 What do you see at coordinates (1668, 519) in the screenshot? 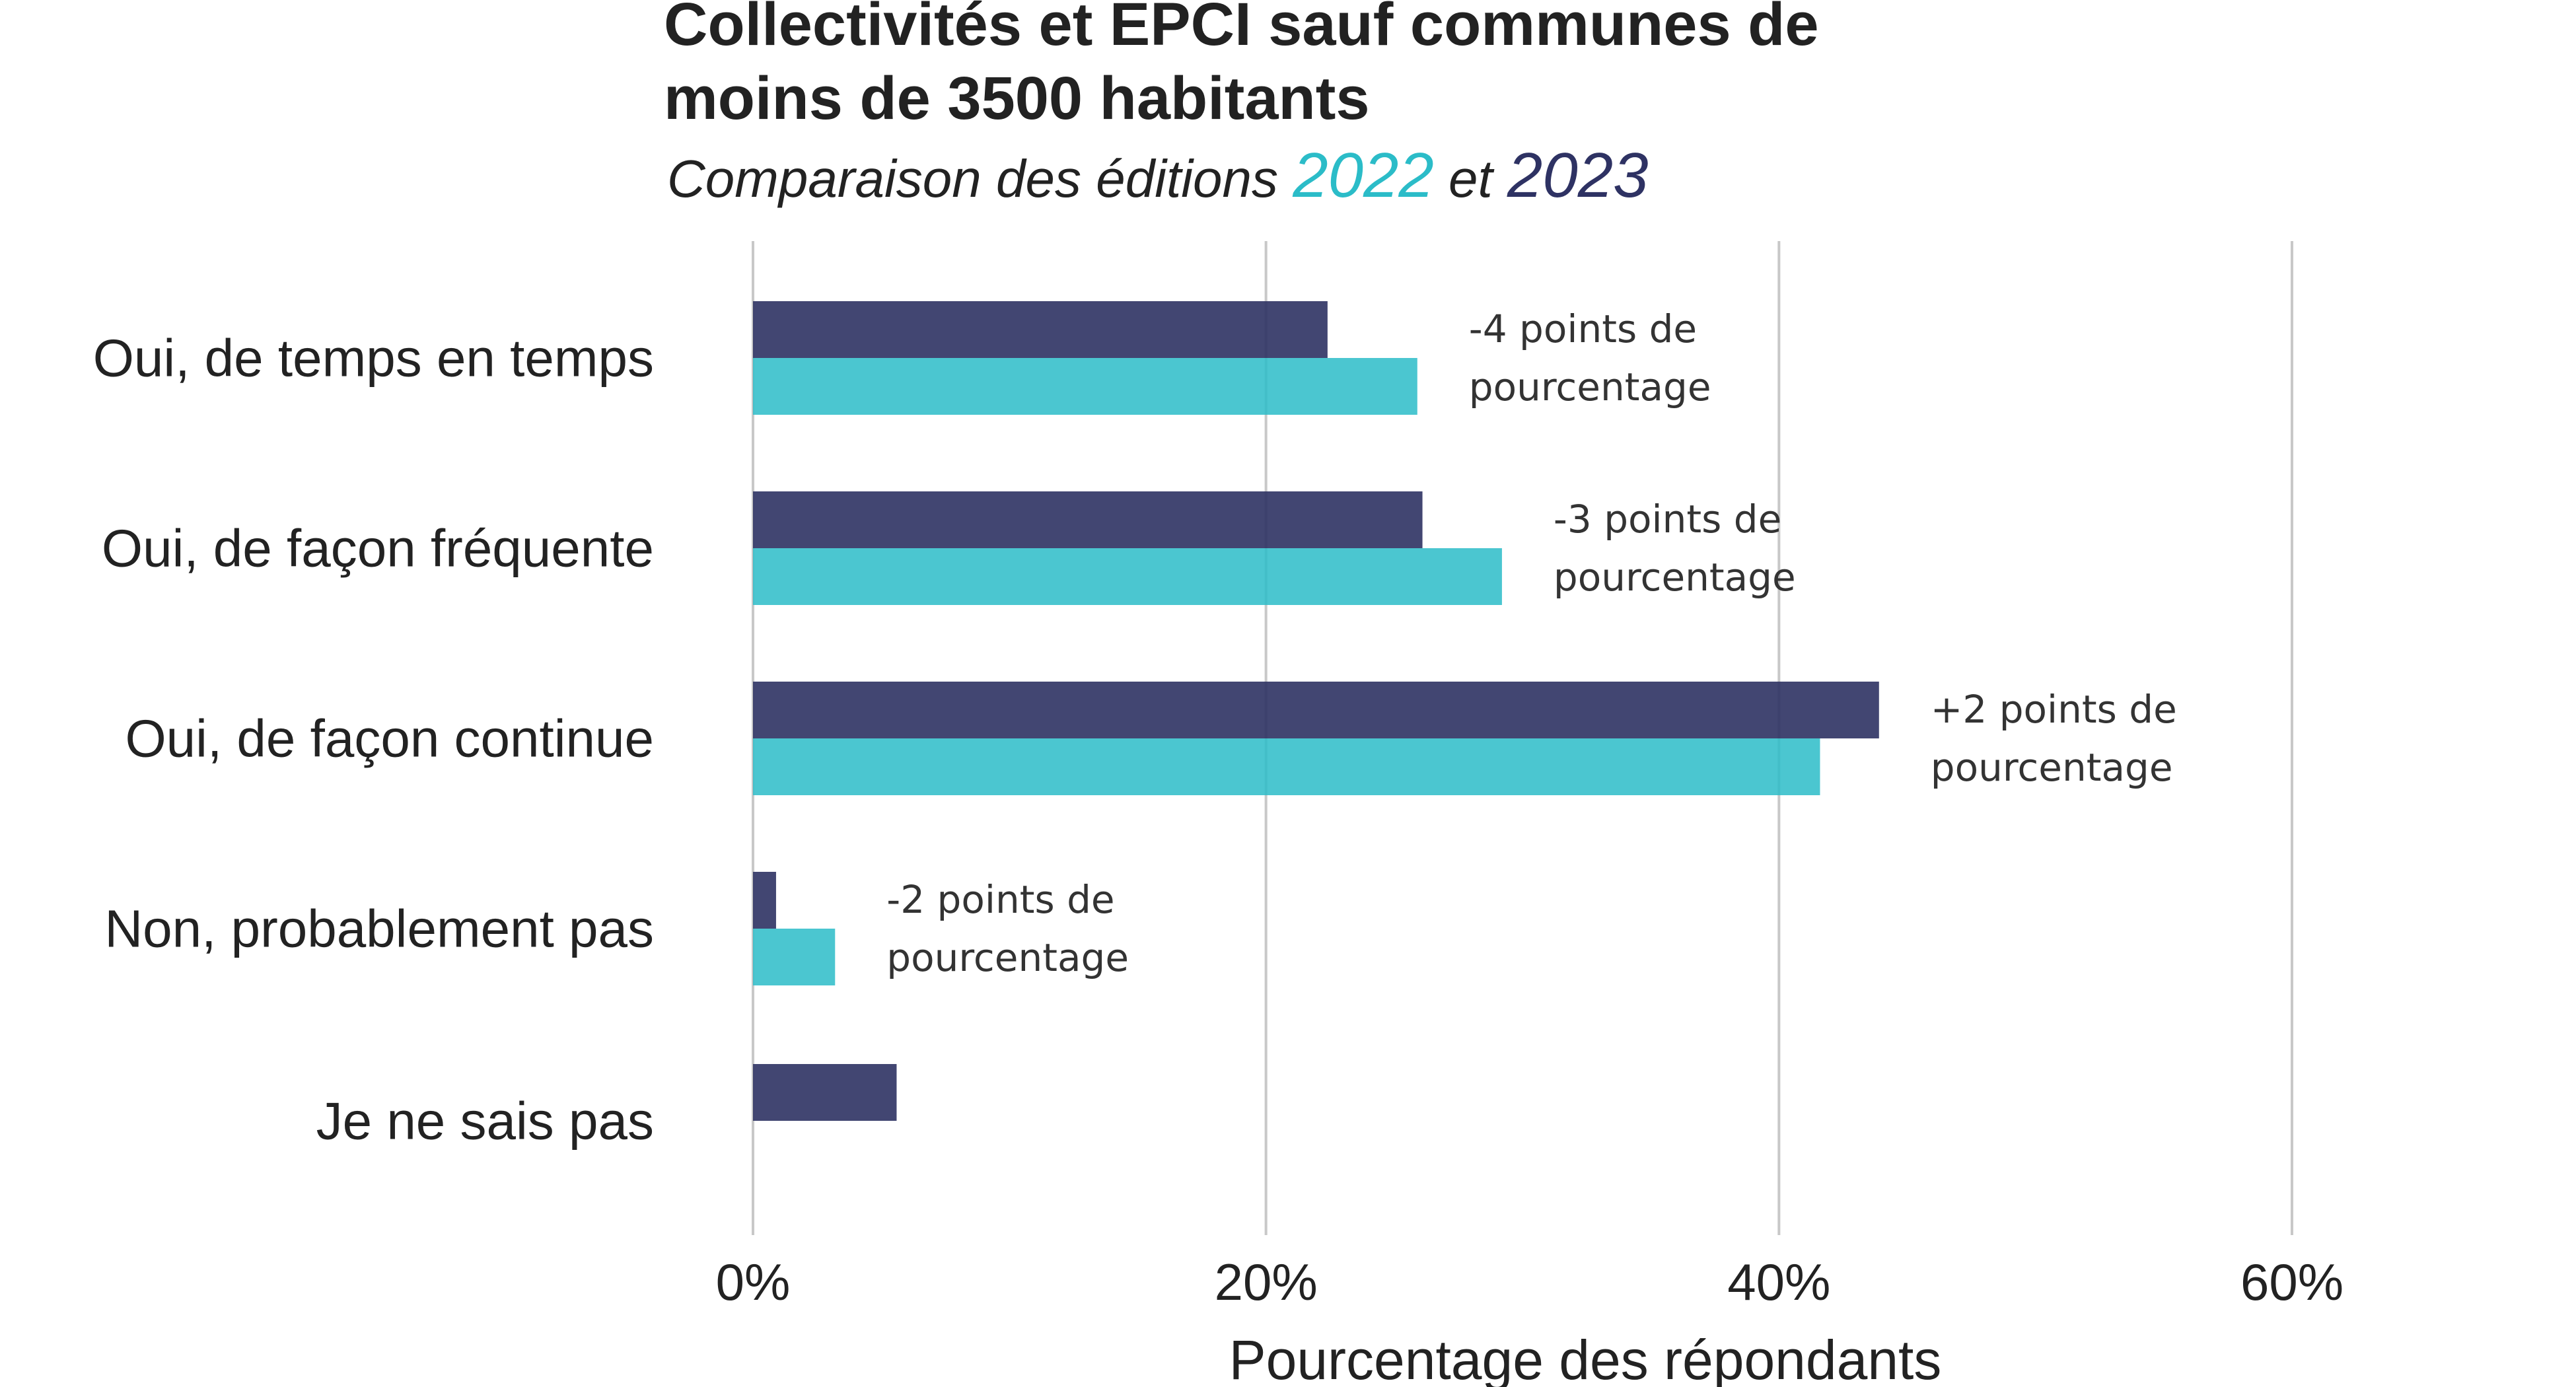
I see `difference-annotation-line-1: -3 points de` at bounding box center [1668, 519].